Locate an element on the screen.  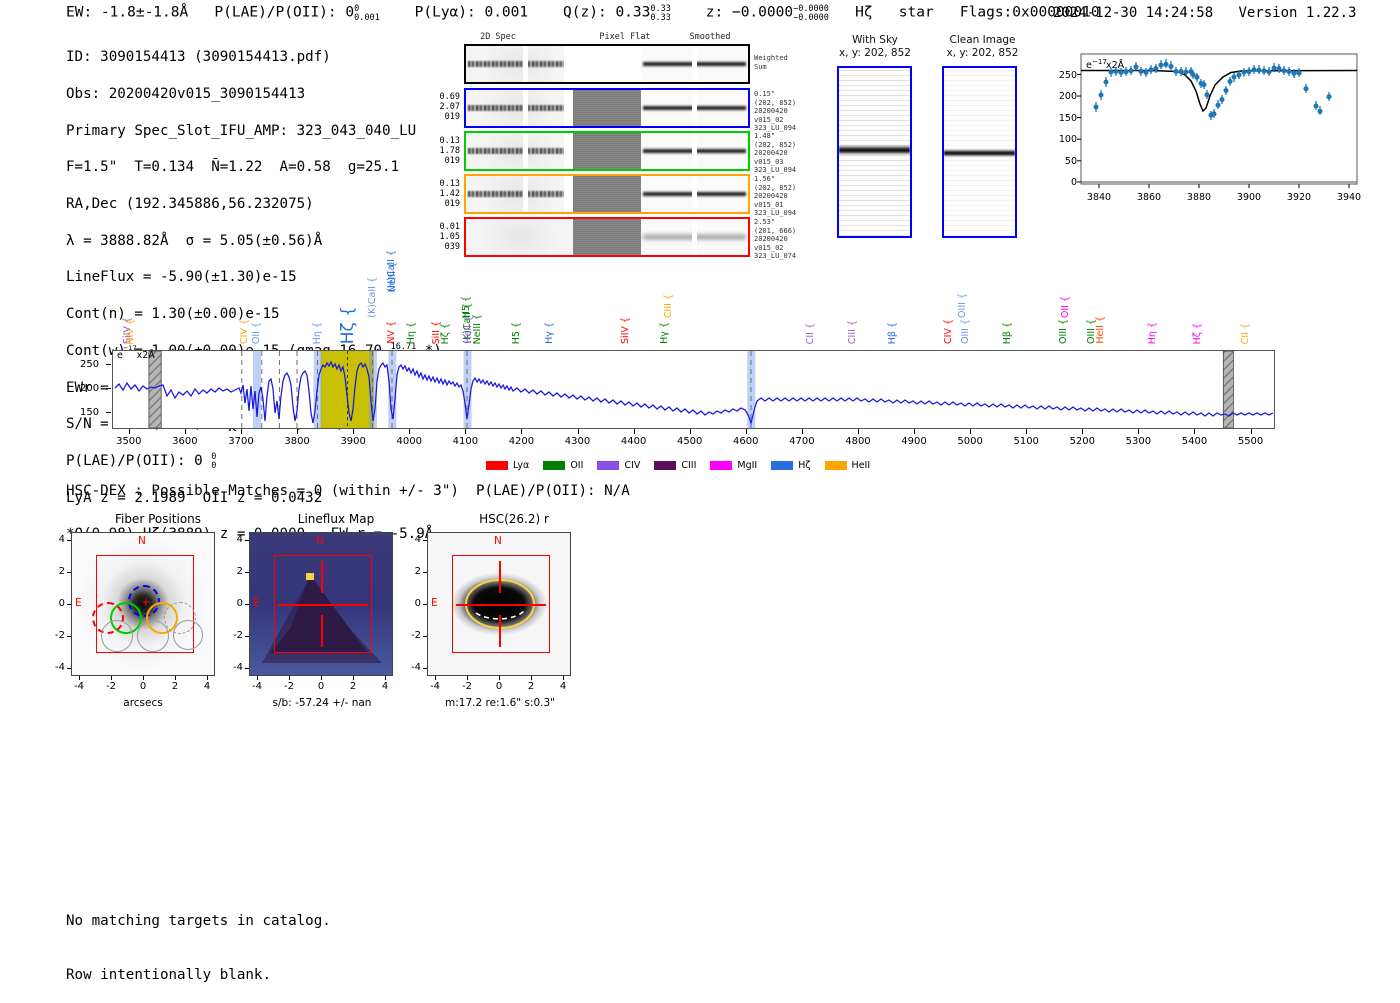
panel-ytick-label: 0 is located at coordinates (417, 603).